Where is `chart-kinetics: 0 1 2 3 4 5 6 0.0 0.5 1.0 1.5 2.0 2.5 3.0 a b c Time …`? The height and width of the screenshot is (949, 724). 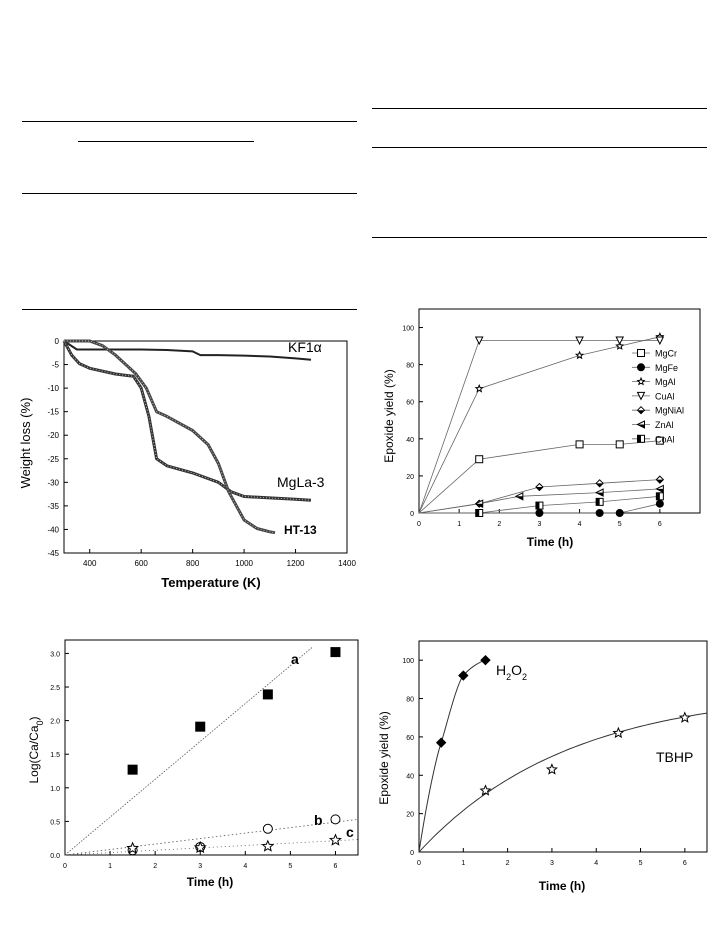 chart-kinetics: 0 1 2 3 4 5 6 0.0 0.5 1.0 1.5 2.0 2.5 3.0 a b c Time … is located at coordinates (193, 764).